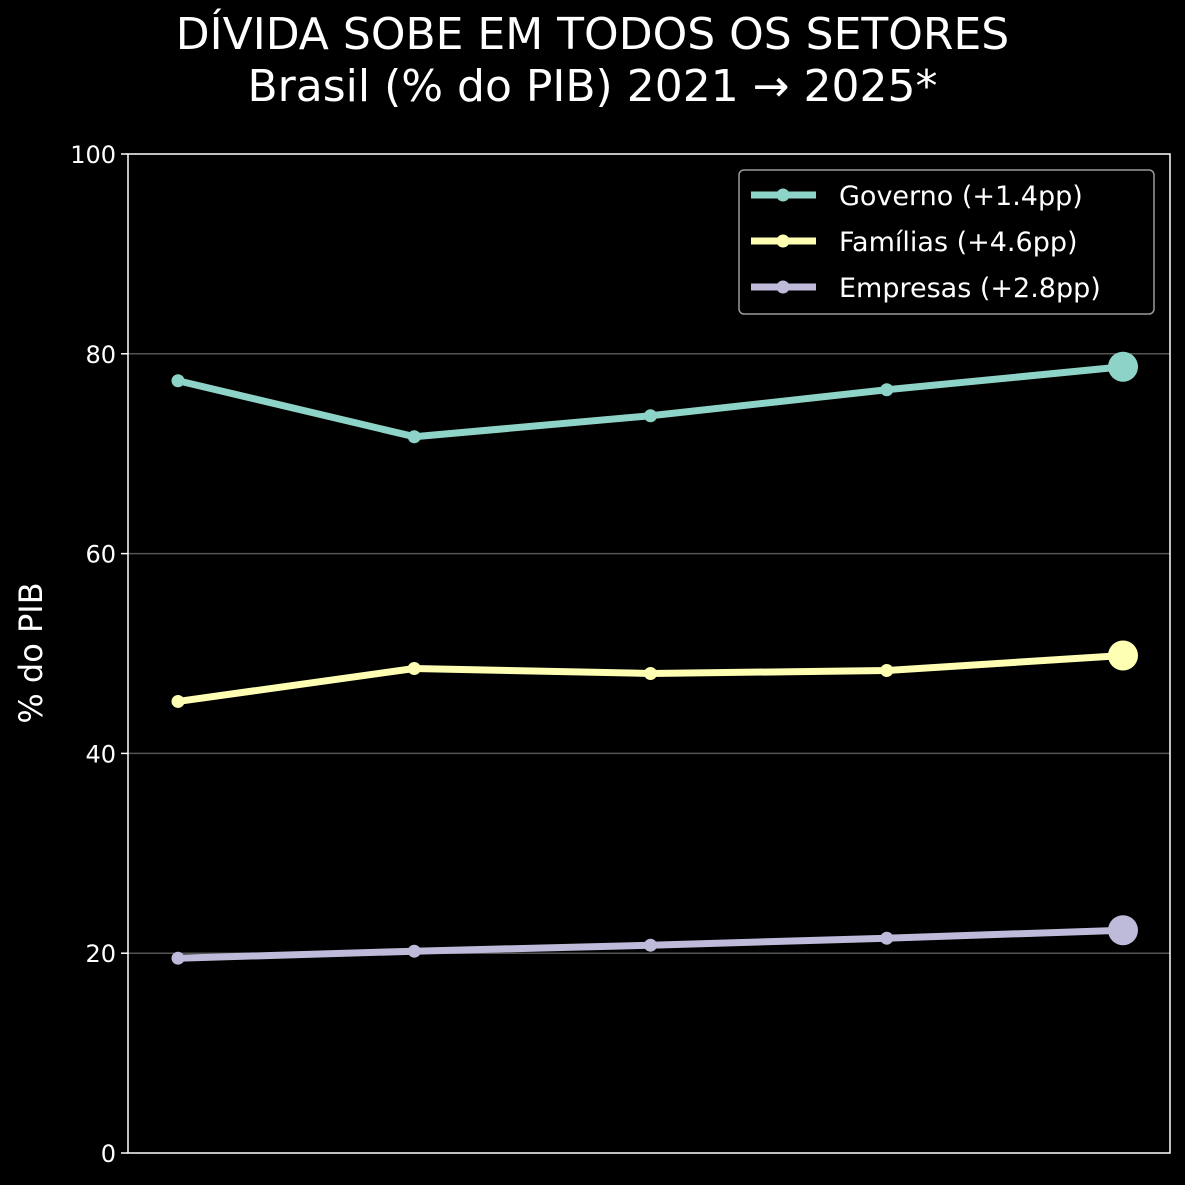 This screenshot has width=1185, height=1185. I want to click on y-tick-label: 100, so click(93, 155).